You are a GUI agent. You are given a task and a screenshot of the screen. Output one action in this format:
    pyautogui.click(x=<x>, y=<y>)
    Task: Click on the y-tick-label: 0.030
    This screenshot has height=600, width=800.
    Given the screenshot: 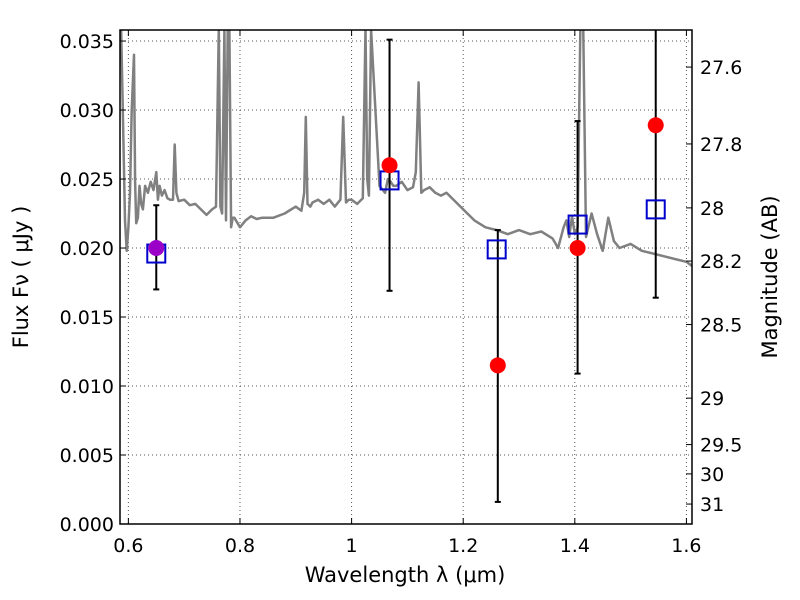 What is the action you would take?
    pyautogui.click(x=87, y=111)
    